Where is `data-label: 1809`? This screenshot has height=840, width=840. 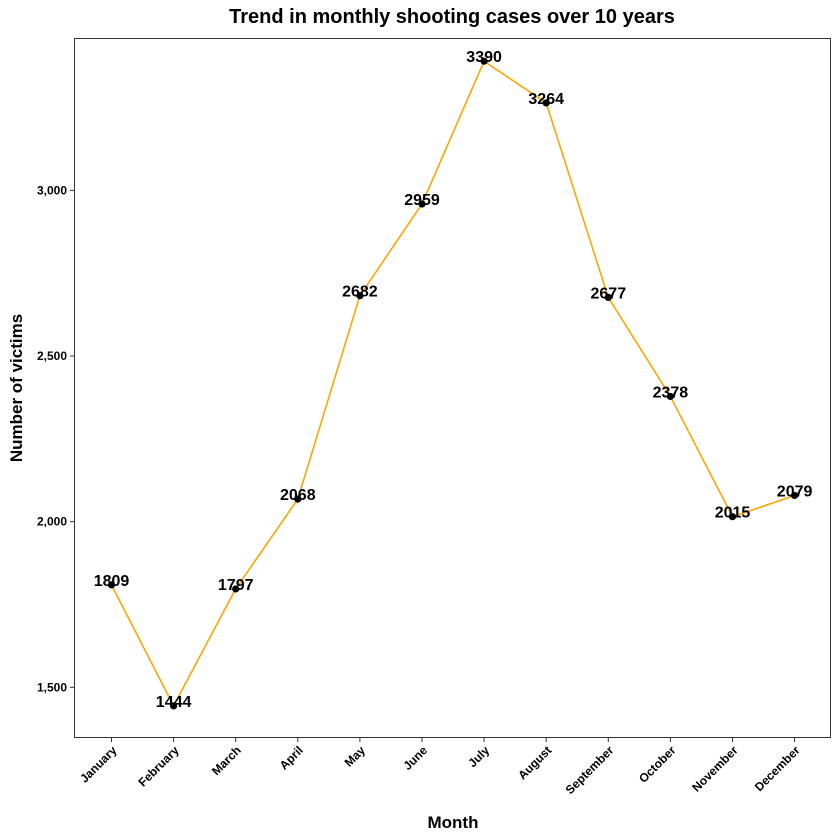
data-label: 1809 is located at coordinates (112, 581).